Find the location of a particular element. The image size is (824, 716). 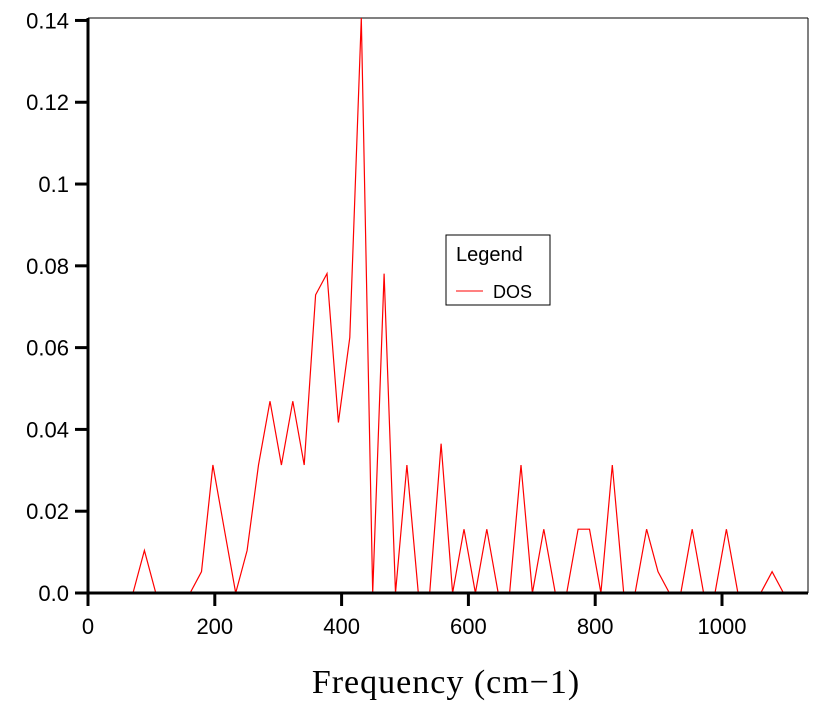

x-axis-label: Frequency (cm−1) is located at coordinates (446, 682).